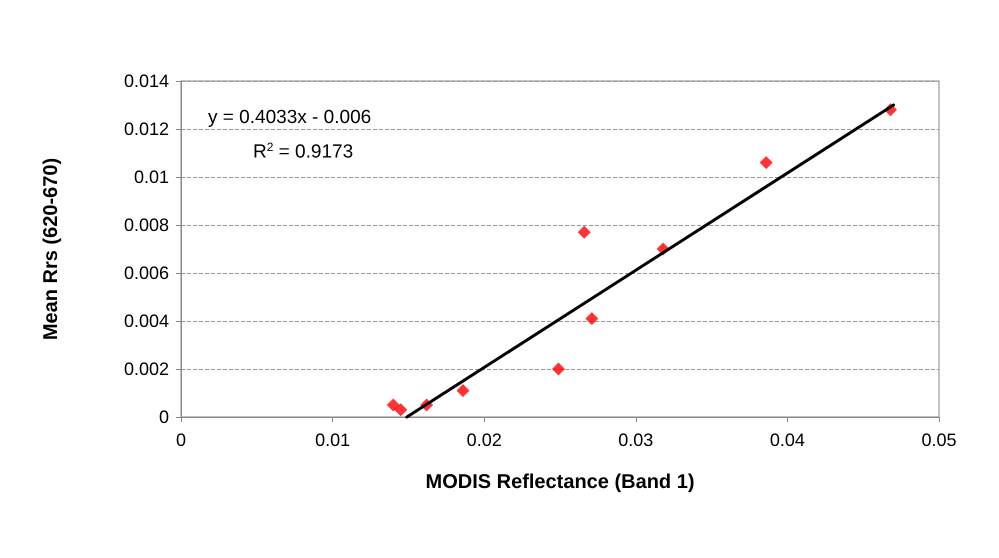 This screenshot has width=999, height=558. Describe the element at coordinates (151, 177) in the screenshot. I see `y-tick-label: 0.01` at that location.